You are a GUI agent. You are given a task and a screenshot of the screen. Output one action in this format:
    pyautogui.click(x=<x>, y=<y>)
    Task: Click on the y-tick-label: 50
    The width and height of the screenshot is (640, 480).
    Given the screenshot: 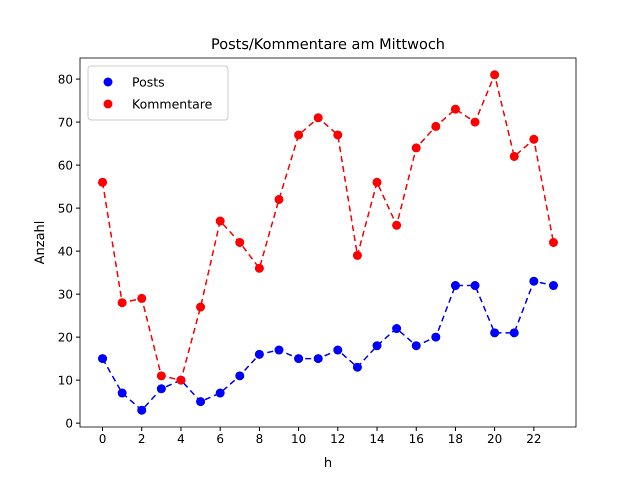 What is the action you would take?
    pyautogui.click(x=65, y=208)
    